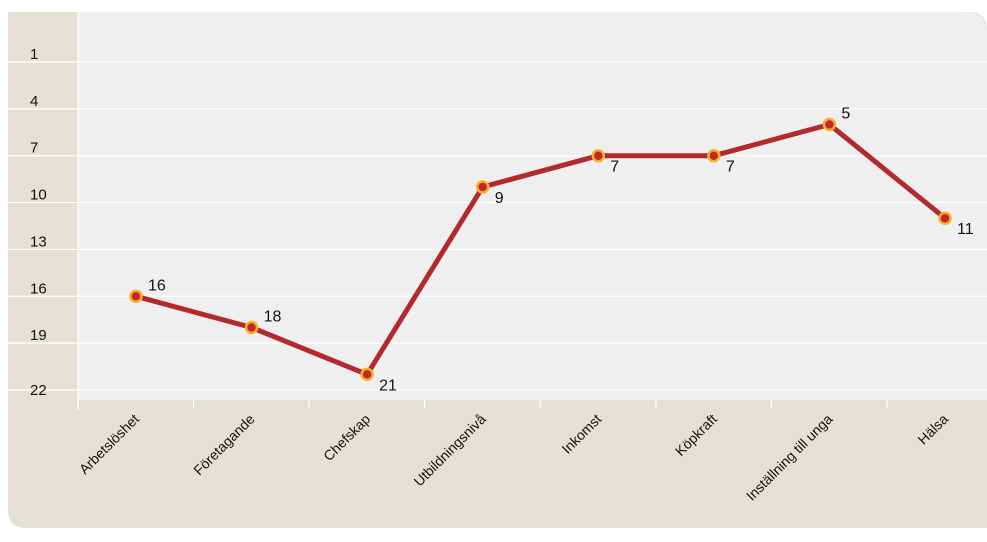 This screenshot has height=542, width=987. Describe the element at coordinates (38, 195) in the screenshot. I see `y-tick-label: 10` at that location.